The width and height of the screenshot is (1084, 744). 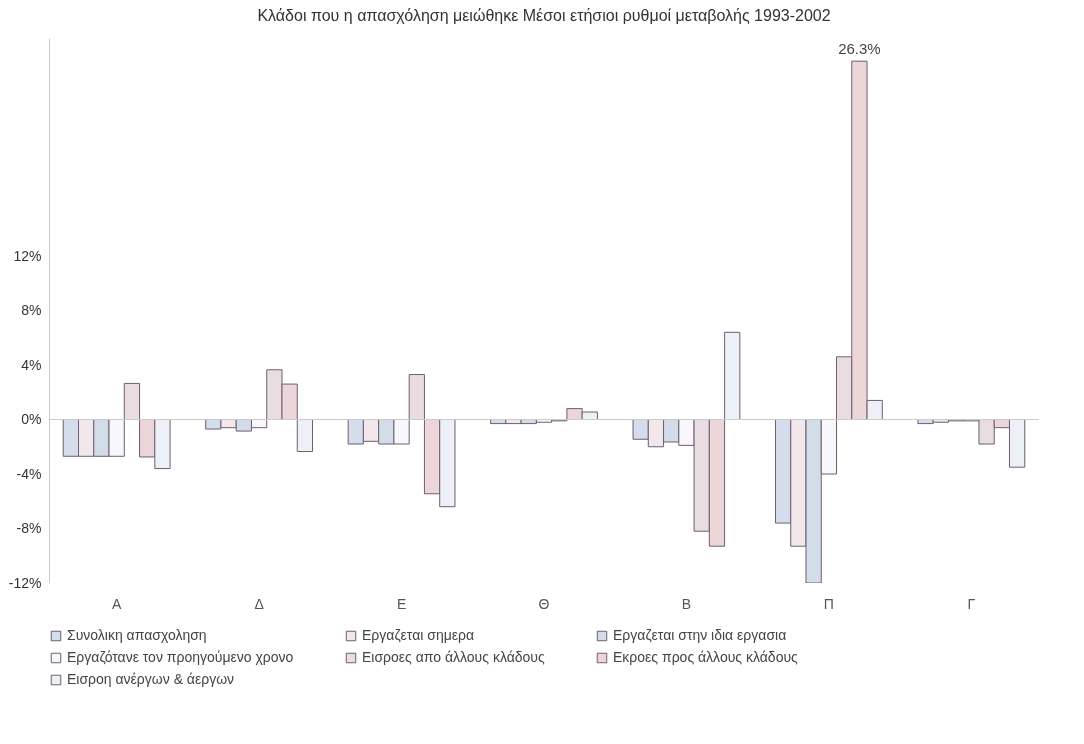 I want to click on legend-label: Εργαζότανε τον προηγούμενο χρονο, so click(x=180, y=657).